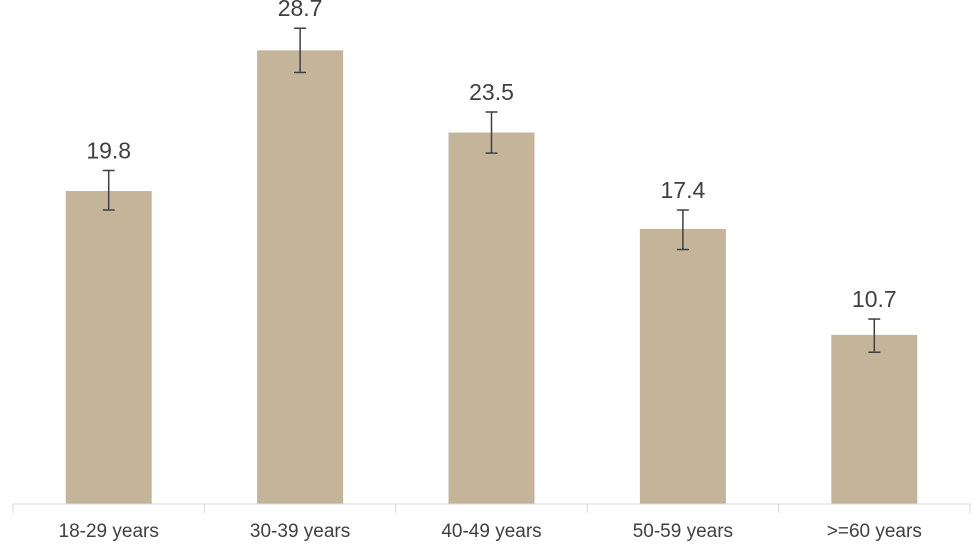 The image size is (973, 551). I want to click on data-label-3: 17.4, so click(683, 190).